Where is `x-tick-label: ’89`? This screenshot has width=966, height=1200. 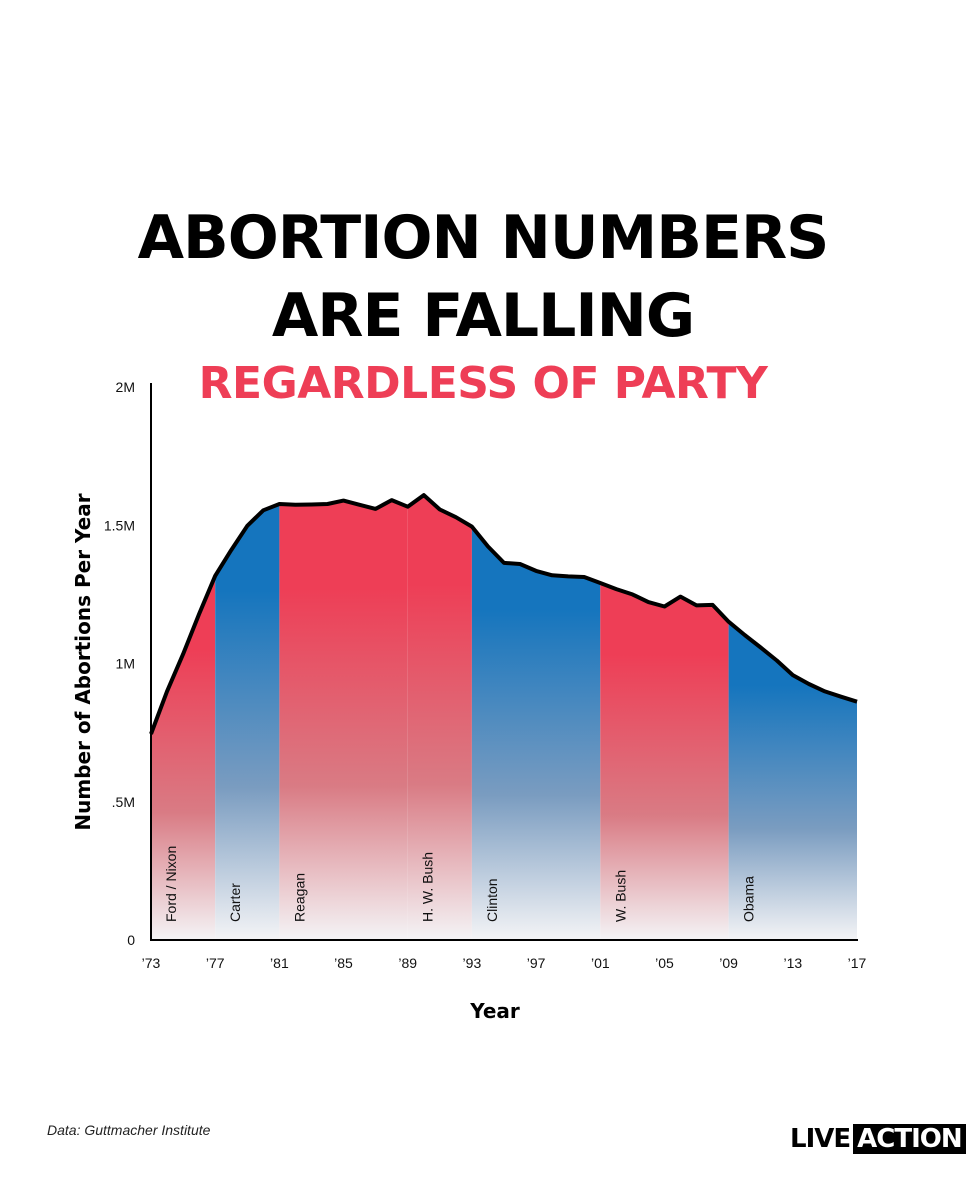
x-tick-label: ’89 is located at coordinates (407, 963).